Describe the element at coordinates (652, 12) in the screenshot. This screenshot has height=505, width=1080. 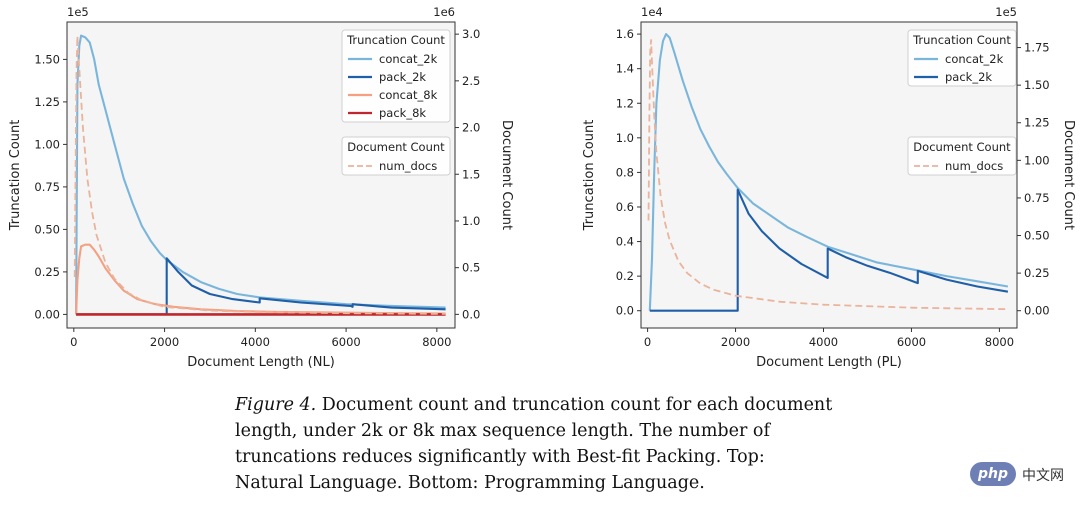
I see `y-left-offset-label: 1e4` at that location.